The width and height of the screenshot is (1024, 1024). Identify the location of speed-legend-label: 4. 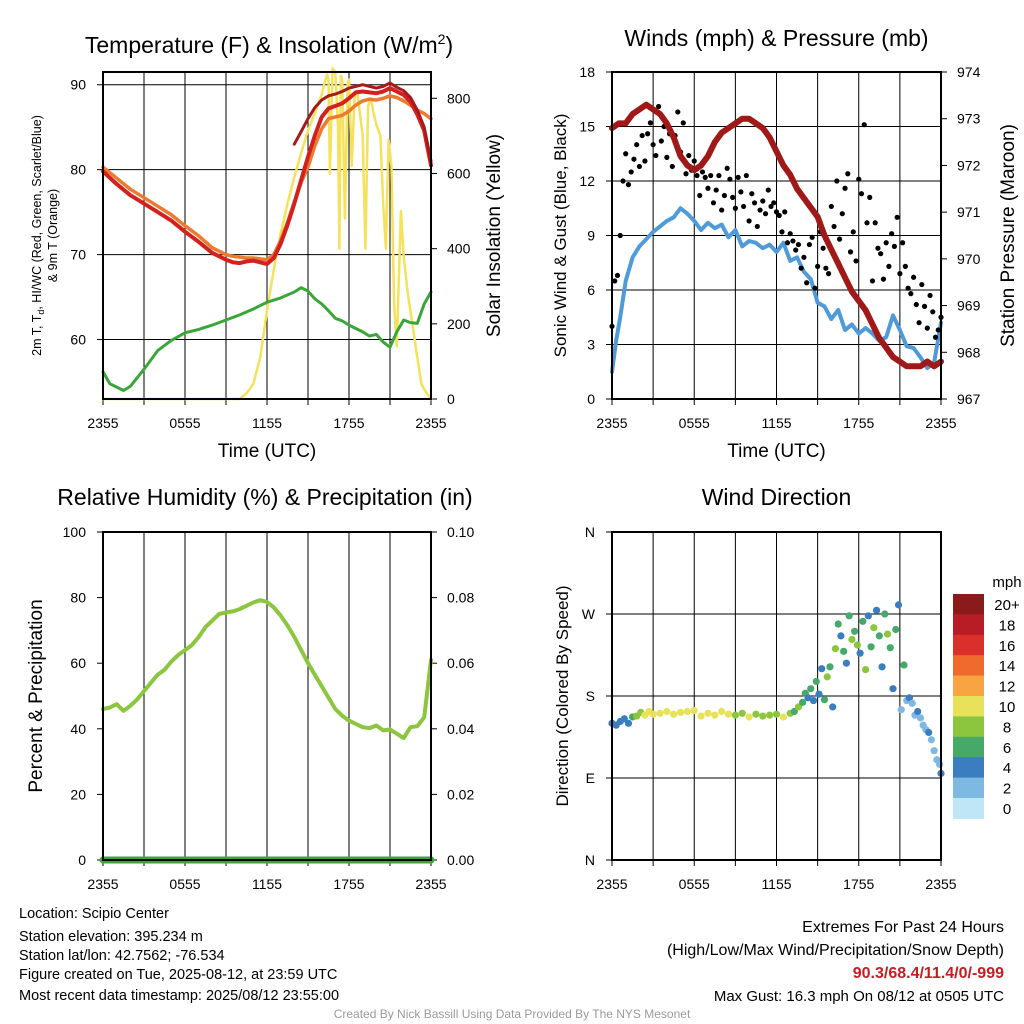
(1007, 768).